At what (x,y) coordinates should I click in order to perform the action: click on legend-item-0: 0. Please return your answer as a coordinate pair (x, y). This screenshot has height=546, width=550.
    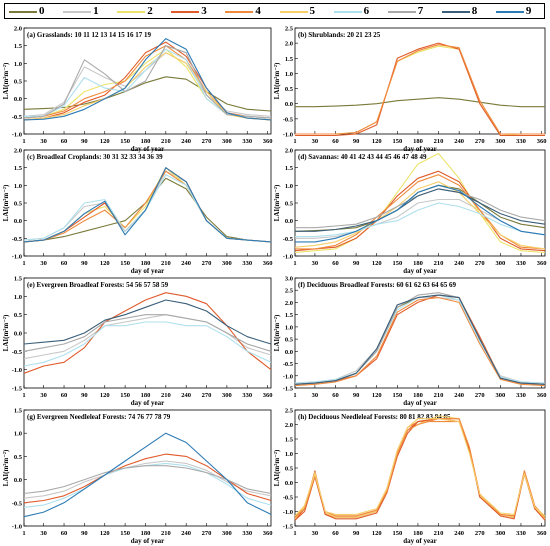
    Looking at the image, I should click on (32, 11).